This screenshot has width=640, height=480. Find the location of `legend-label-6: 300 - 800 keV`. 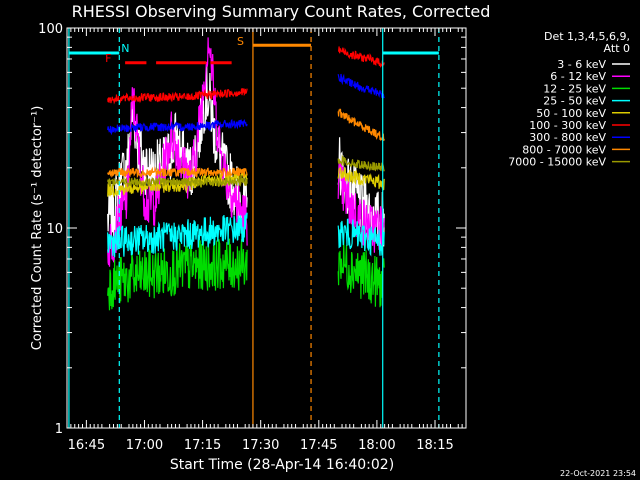

legend-label-6: 300 - 800 keV is located at coordinates (567, 137).